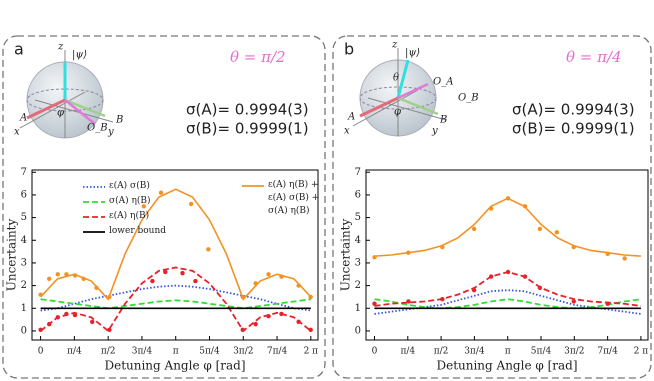 The image size is (654, 381). Describe the element at coordinates (474, 352) in the screenshot. I see `x-tick-label: 3π/4` at that location.